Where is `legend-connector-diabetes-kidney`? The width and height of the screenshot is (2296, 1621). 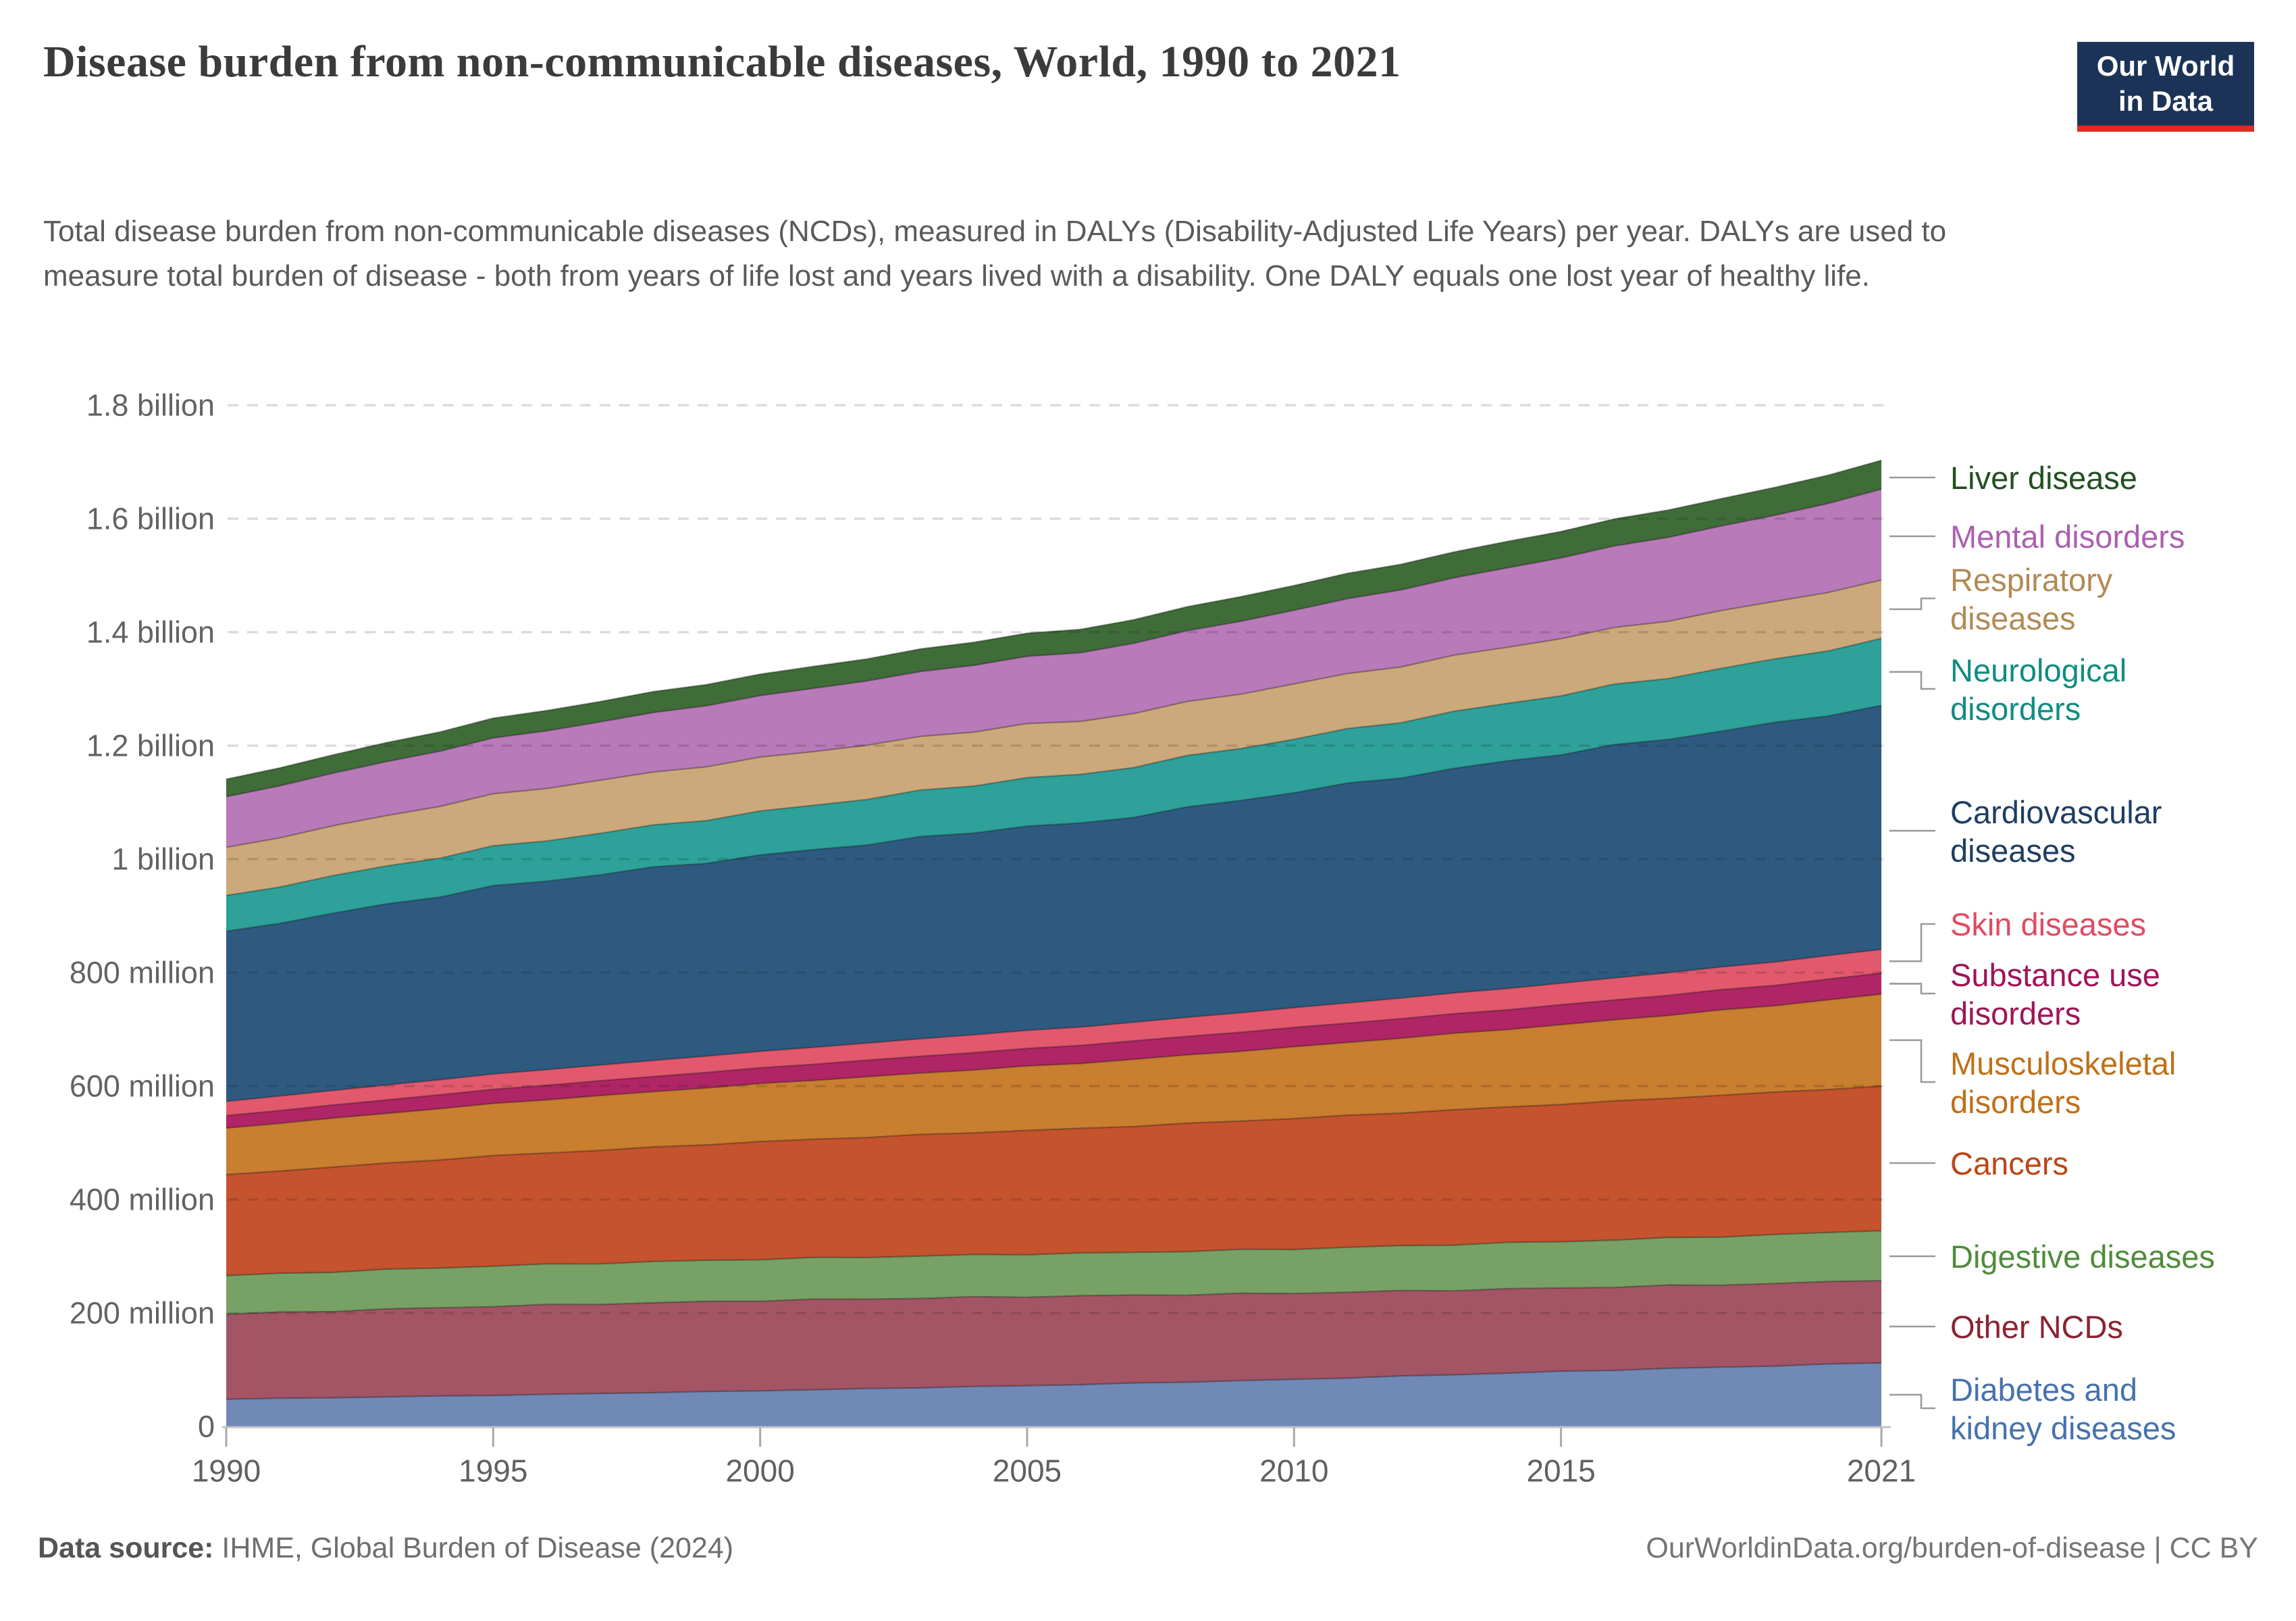 legend-connector-diabetes-kidney is located at coordinates (1912, 1401).